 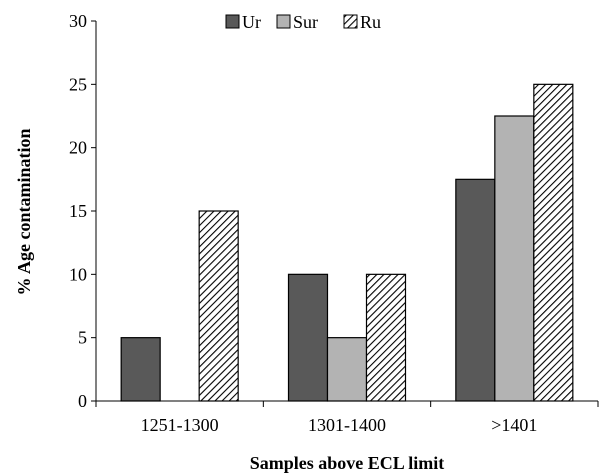 I want to click on y-tick-label: 10, so click(x=78, y=274).